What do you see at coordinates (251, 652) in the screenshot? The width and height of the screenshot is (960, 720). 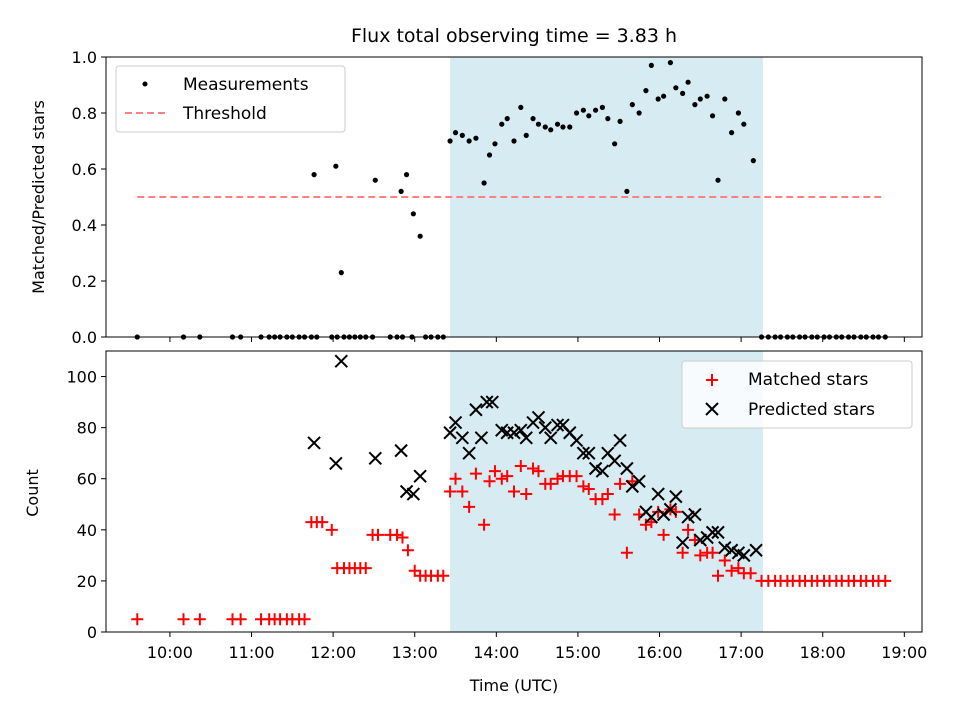 I see `x-tick-label: 11:00` at bounding box center [251, 652].